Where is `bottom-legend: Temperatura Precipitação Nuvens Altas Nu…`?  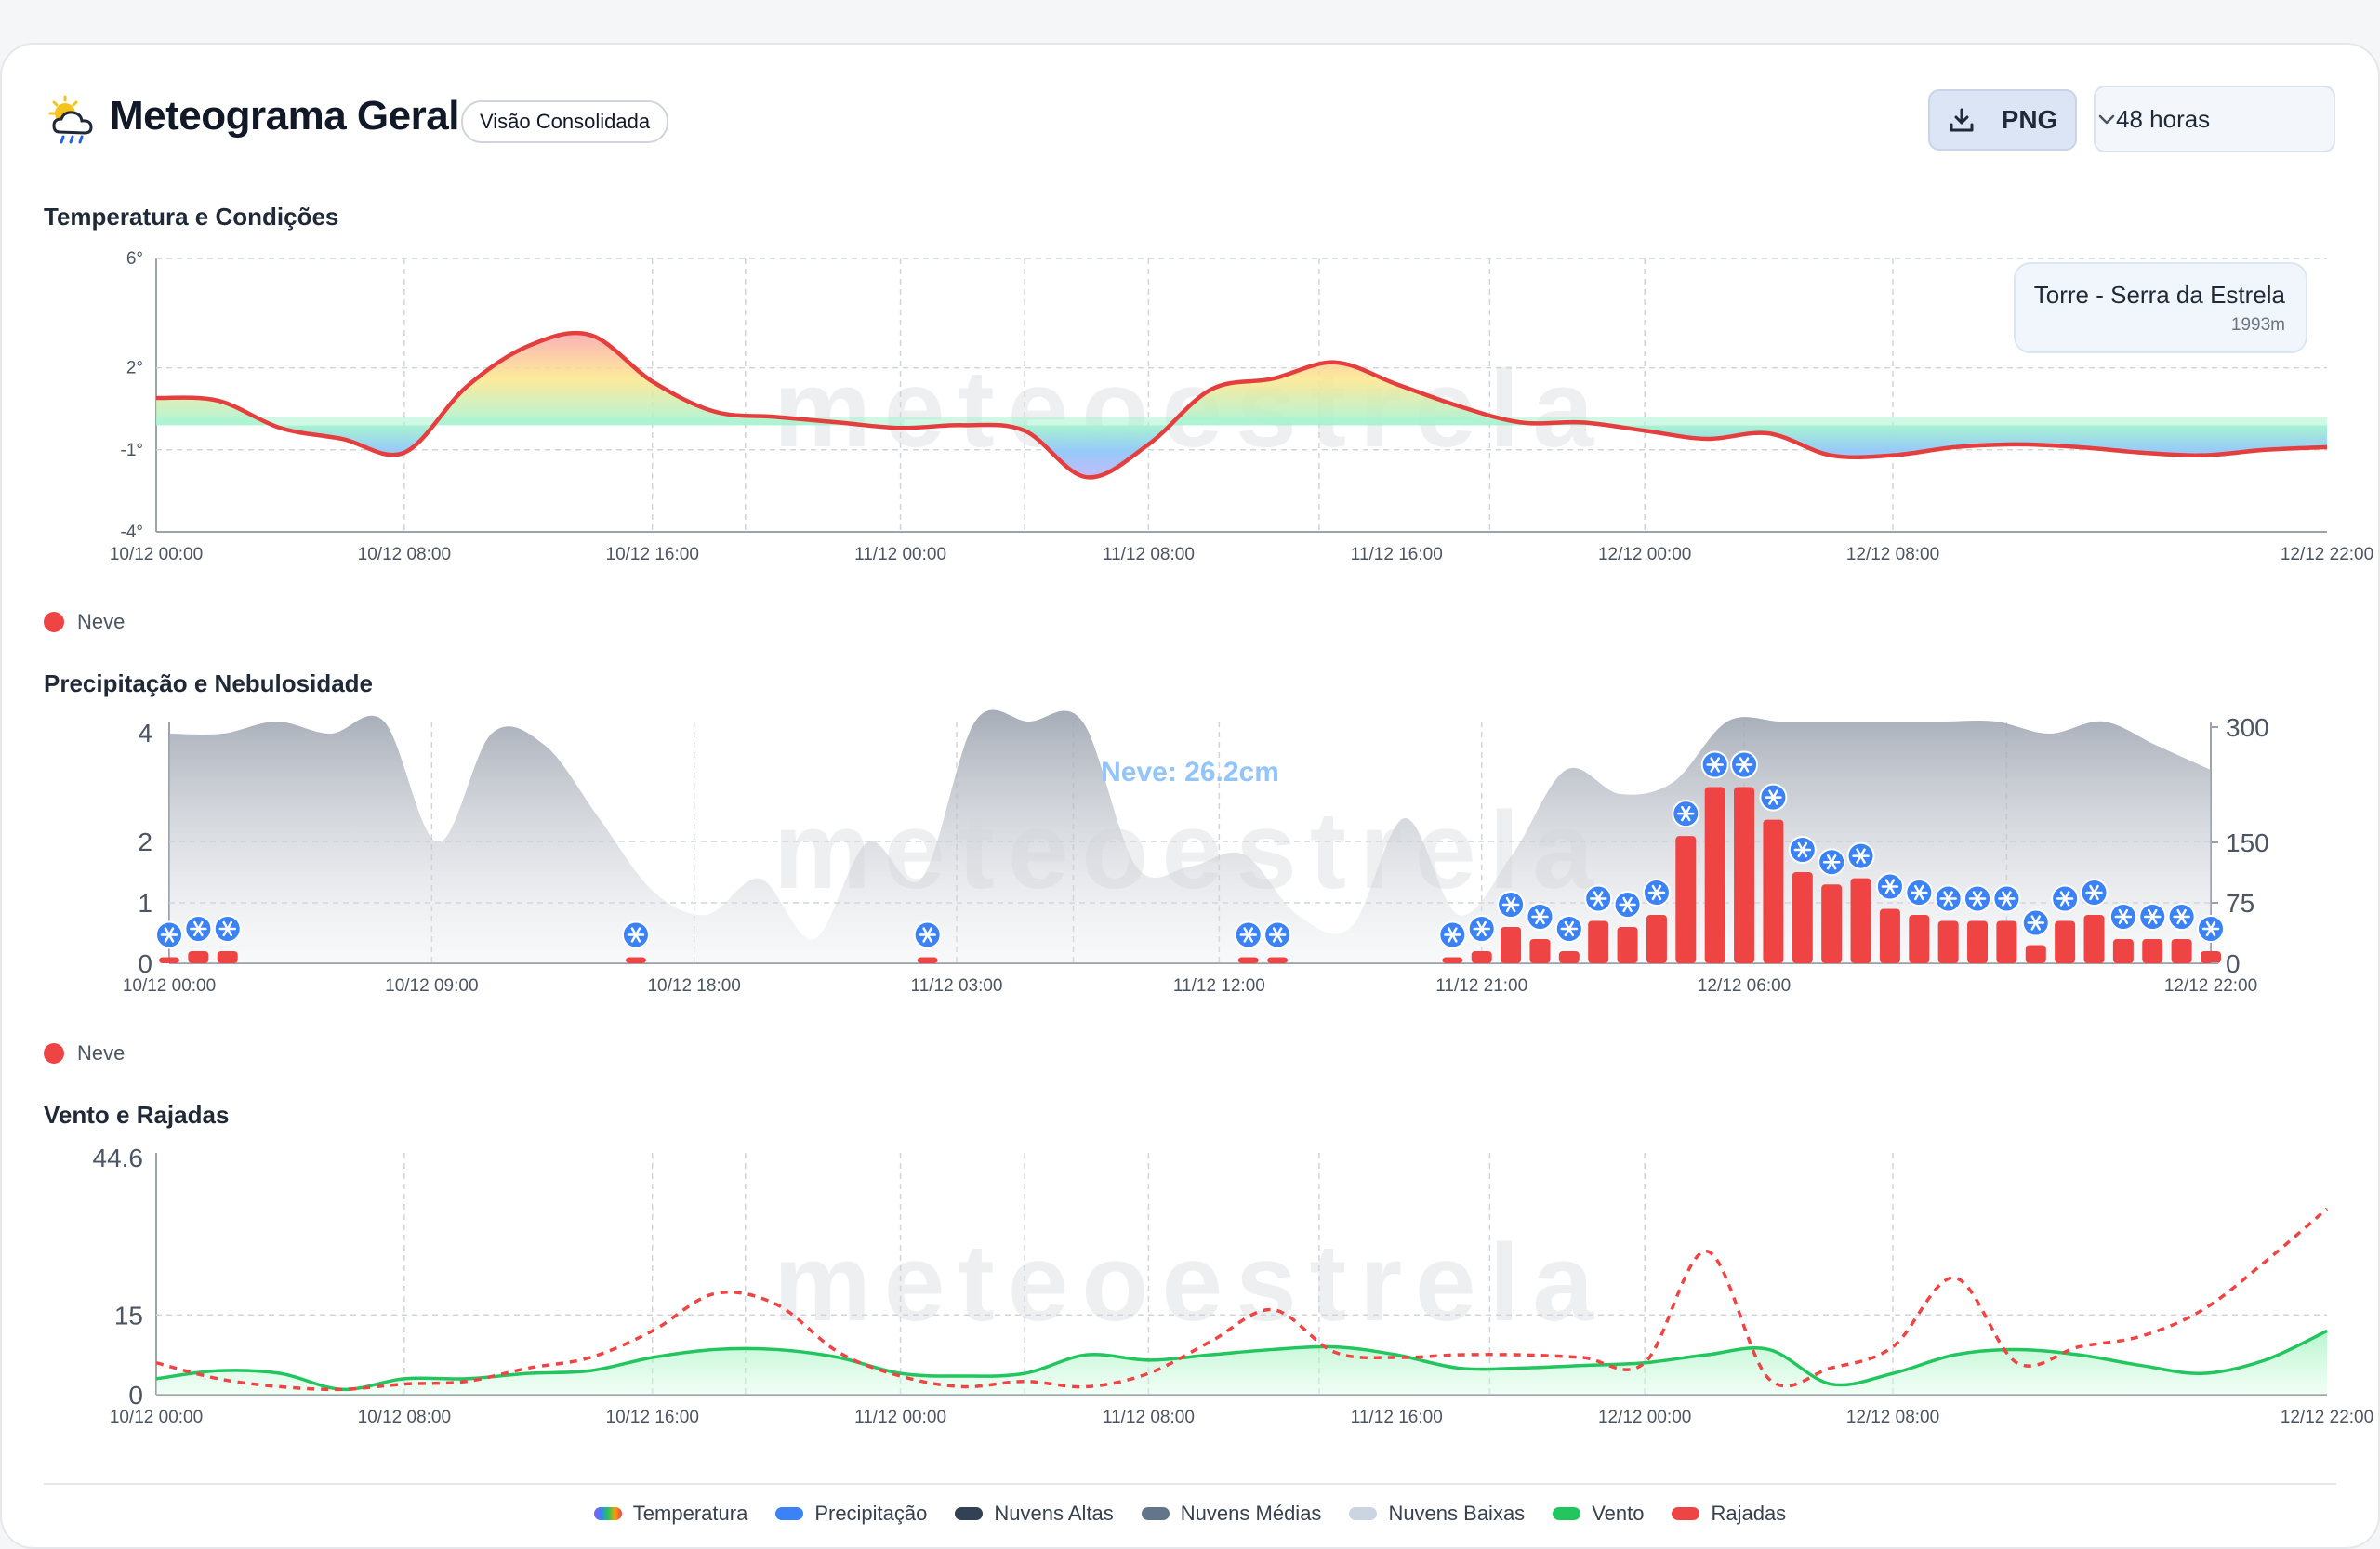
bottom-legend: Temperatura Precipitação Nuvens Altas Nu… is located at coordinates (1190, 1514).